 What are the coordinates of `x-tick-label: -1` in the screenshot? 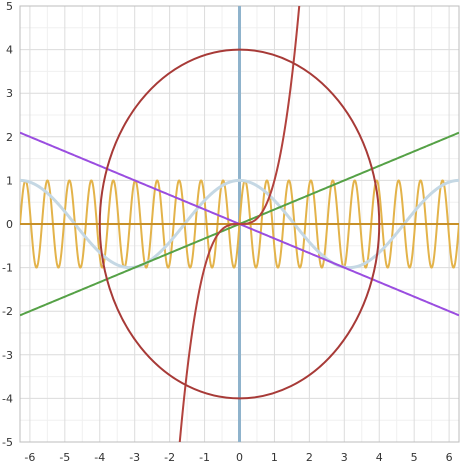 It's located at (204, 457).